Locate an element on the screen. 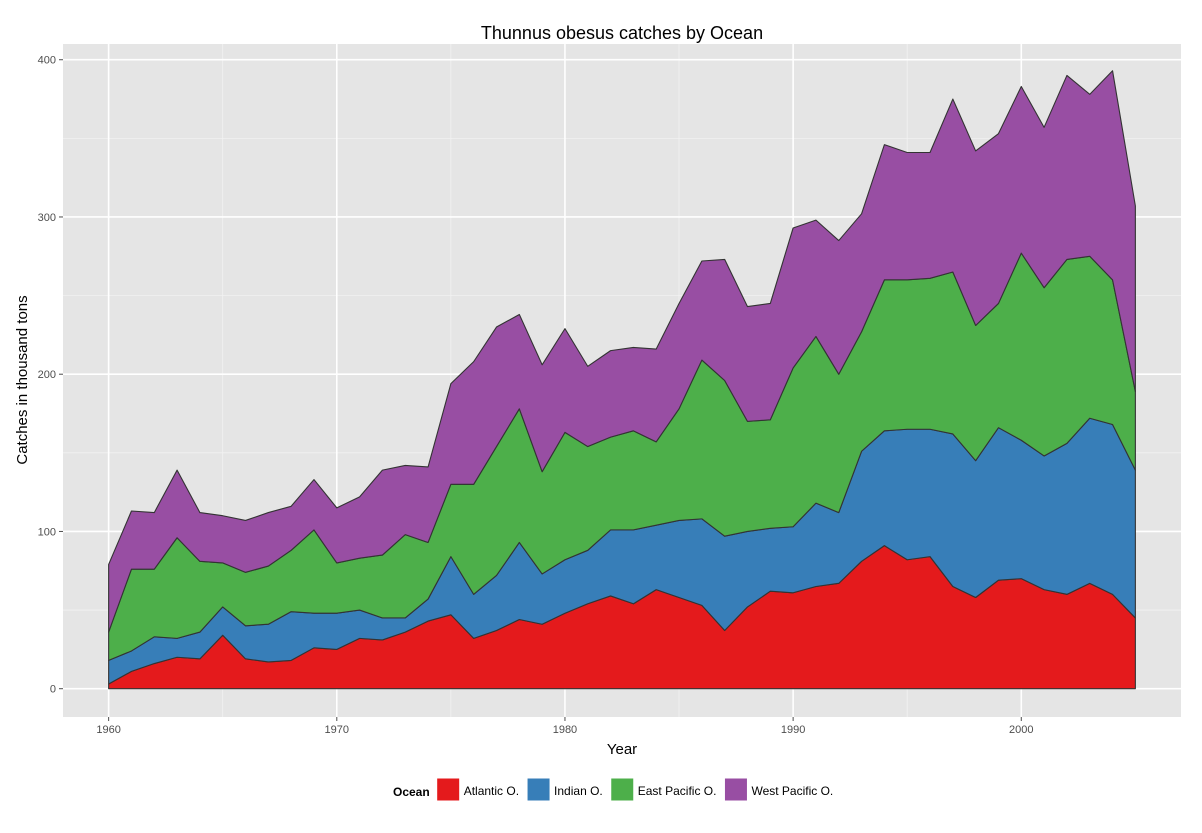 The height and width of the screenshot is (833, 1202). x-axis-label: Year is located at coordinates (622, 749).